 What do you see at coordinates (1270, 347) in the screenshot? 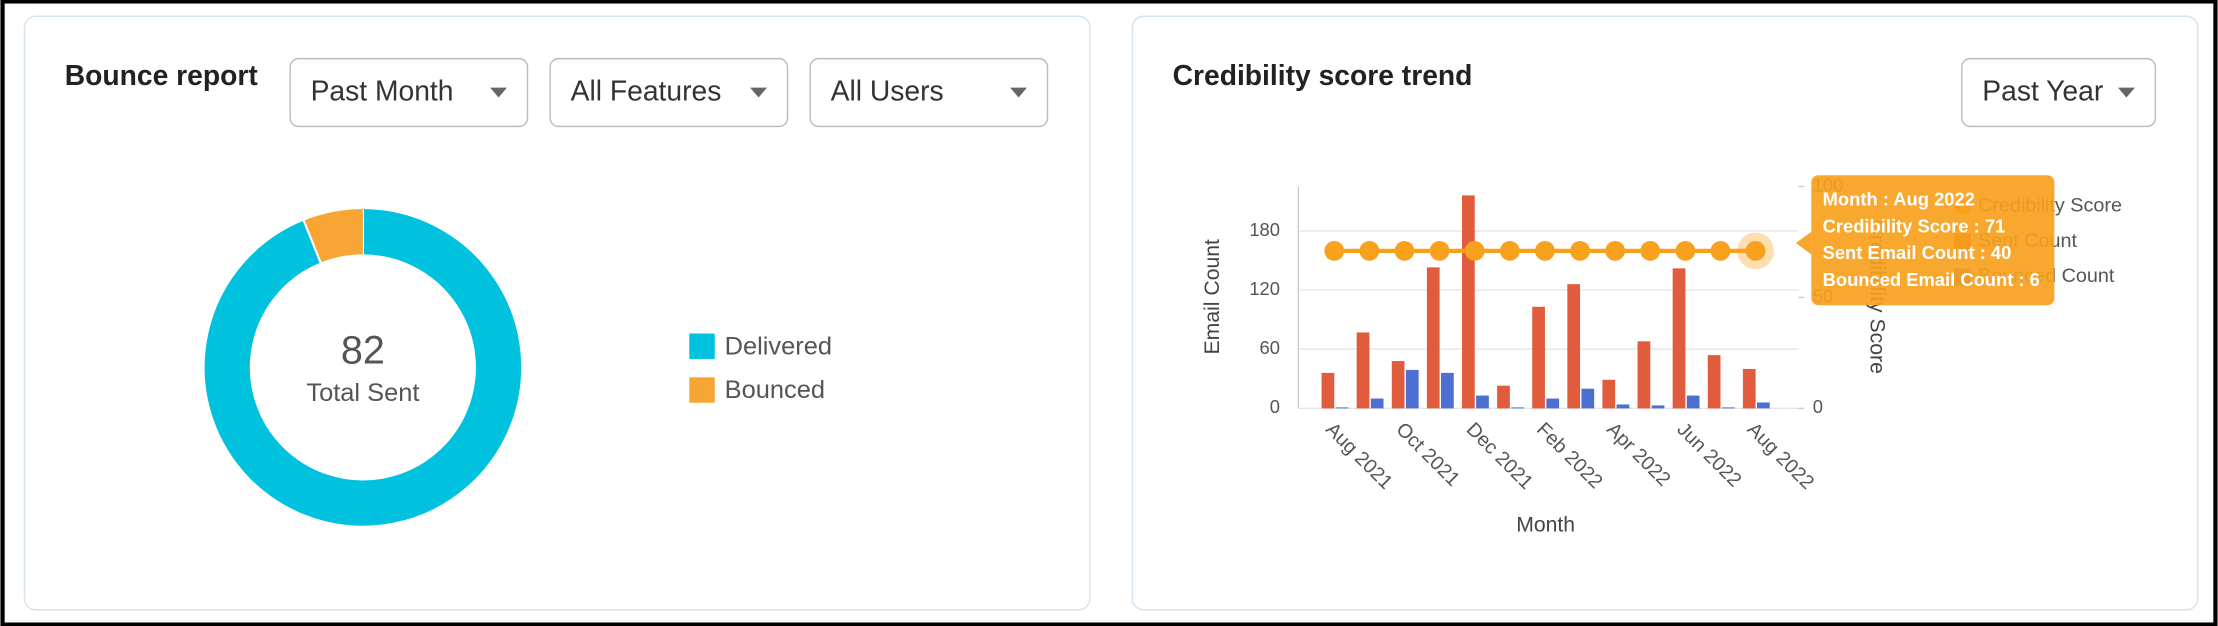
I see `y-tick-label: 60` at bounding box center [1270, 347].